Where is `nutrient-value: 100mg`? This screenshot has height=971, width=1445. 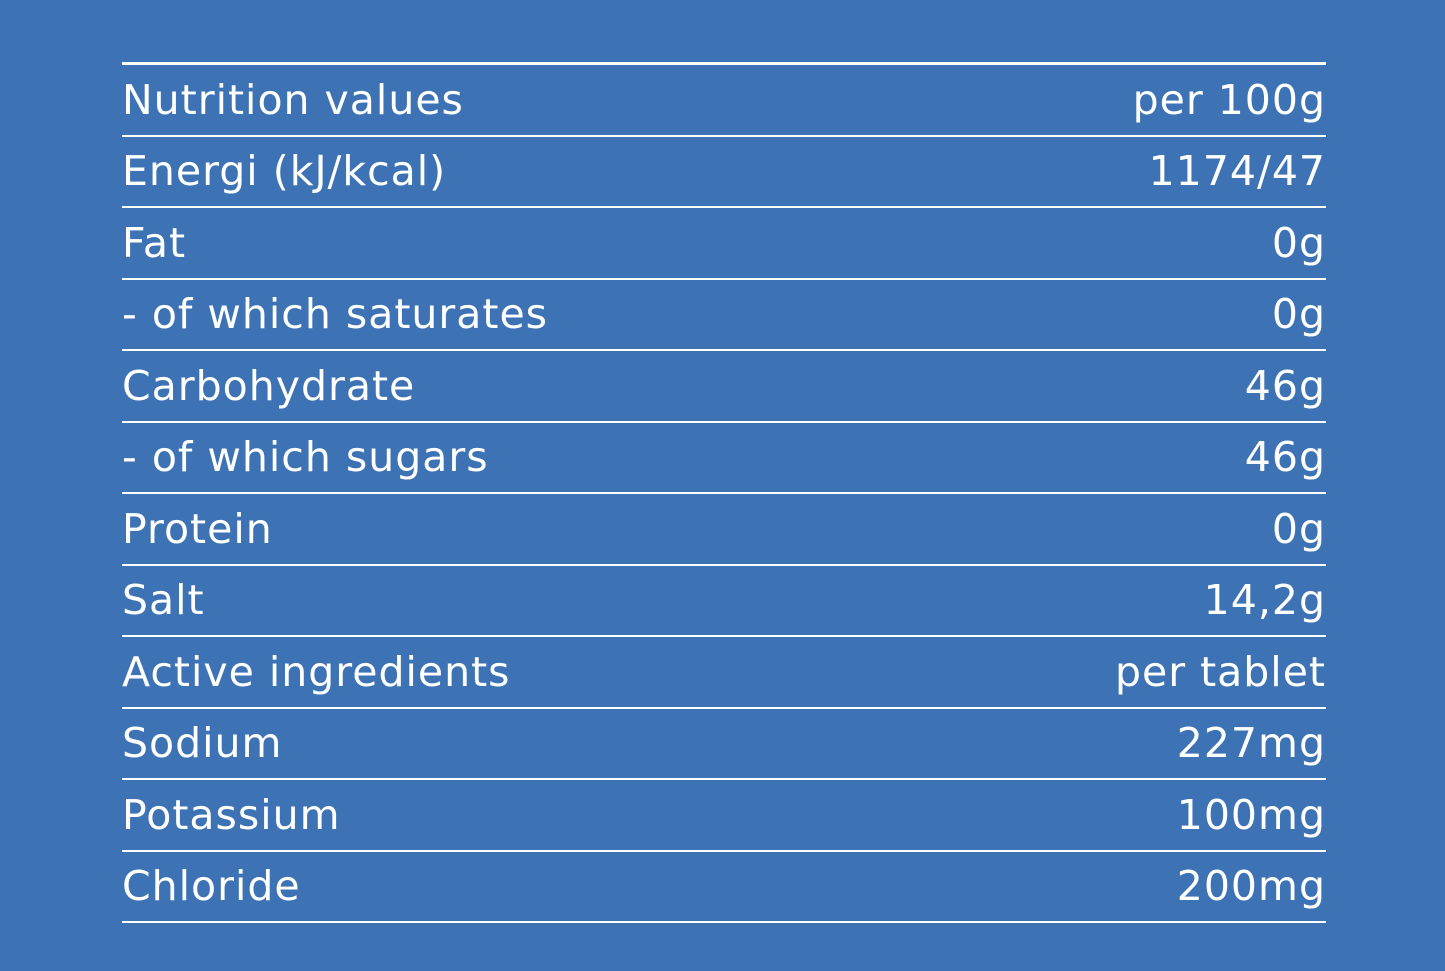 nutrient-value: 100mg is located at coordinates (1251, 814).